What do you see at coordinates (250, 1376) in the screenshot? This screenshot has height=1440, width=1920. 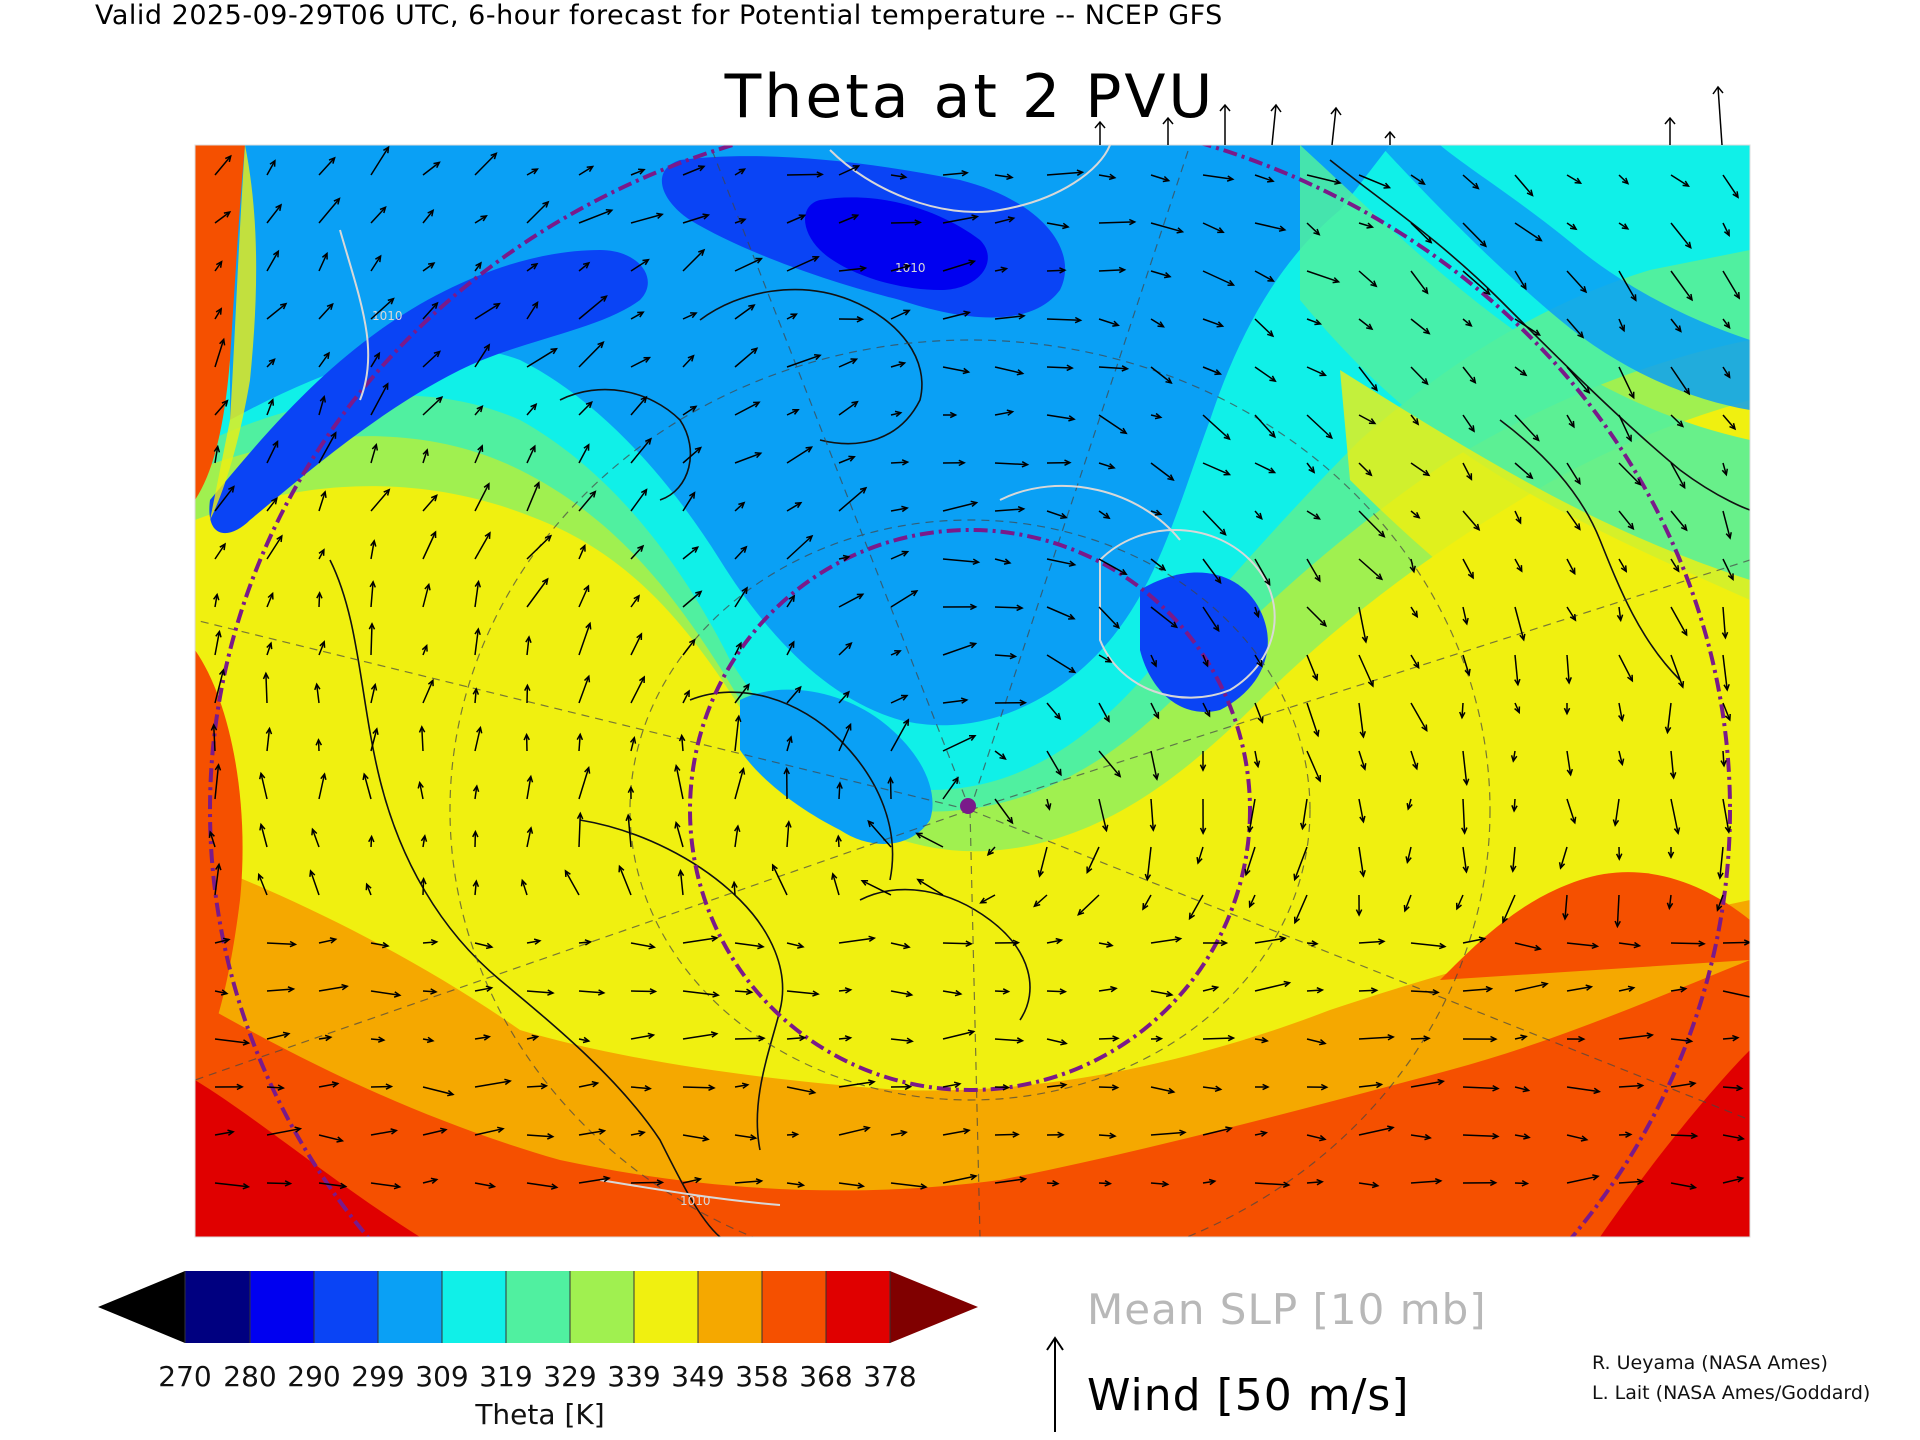 I see `colorbar-tick: 280` at bounding box center [250, 1376].